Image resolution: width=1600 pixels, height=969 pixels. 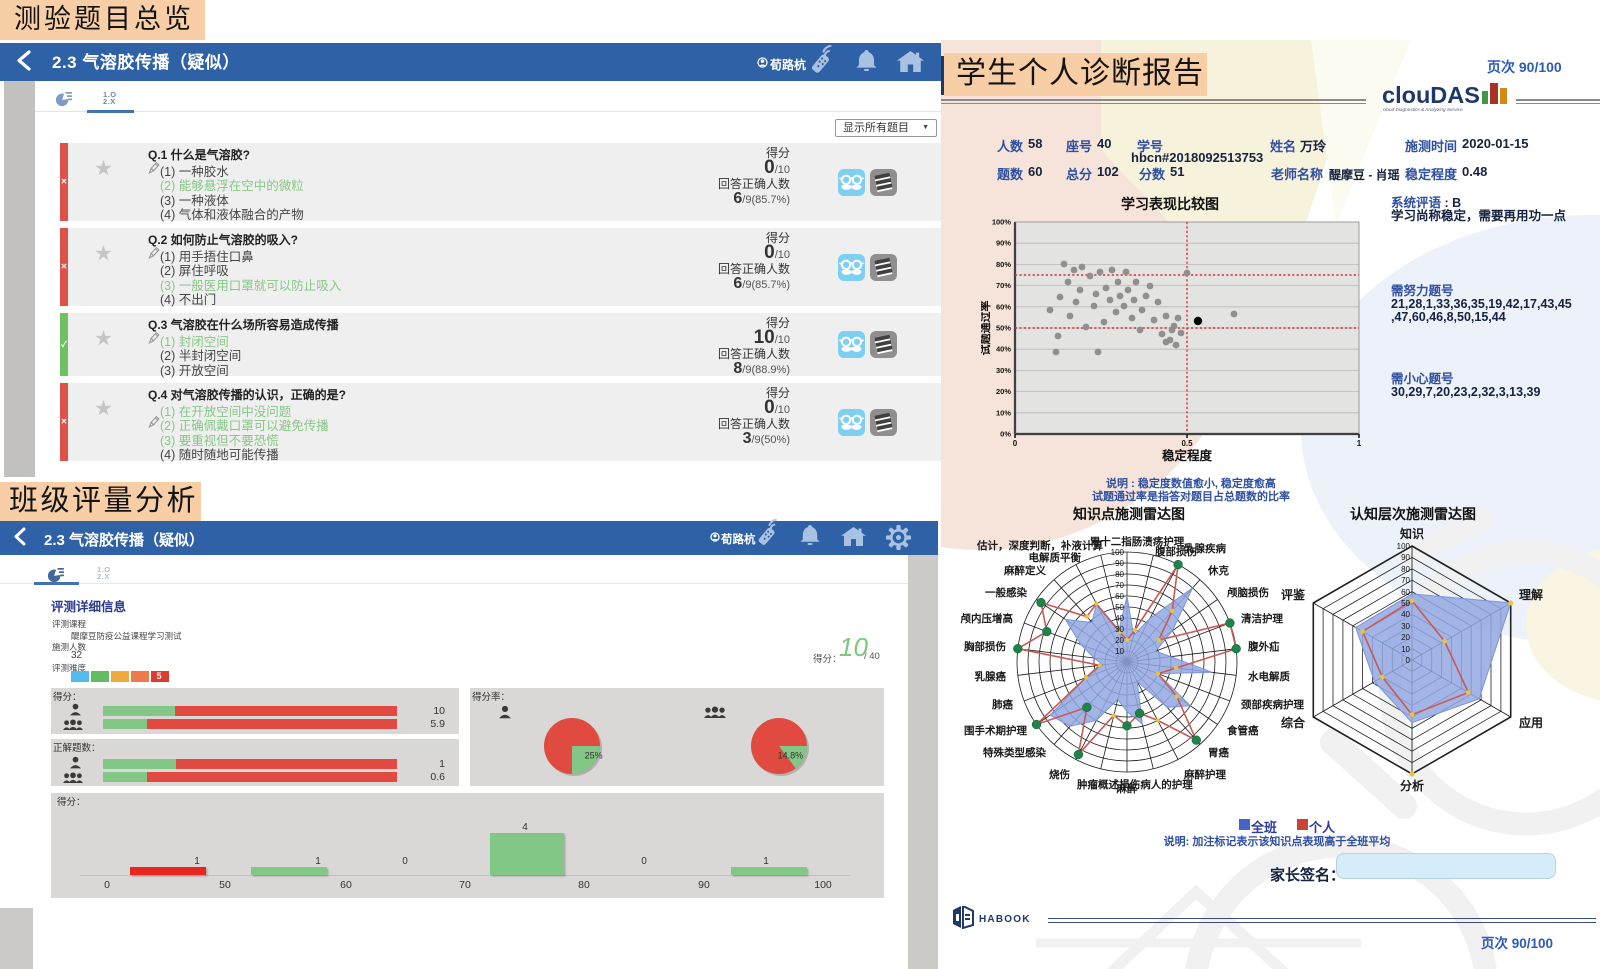 What do you see at coordinates (1531, 722) in the screenshot?
I see `svg-text: 应用` at bounding box center [1531, 722].